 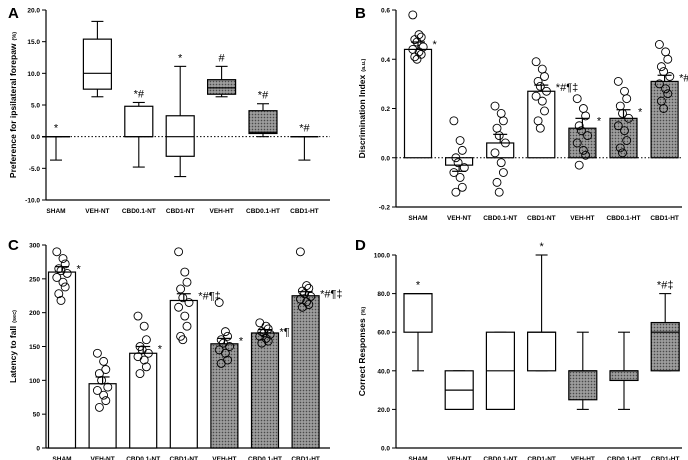 I want to click on x-tick-label: VEH-NT, so click(x=102, y=458).